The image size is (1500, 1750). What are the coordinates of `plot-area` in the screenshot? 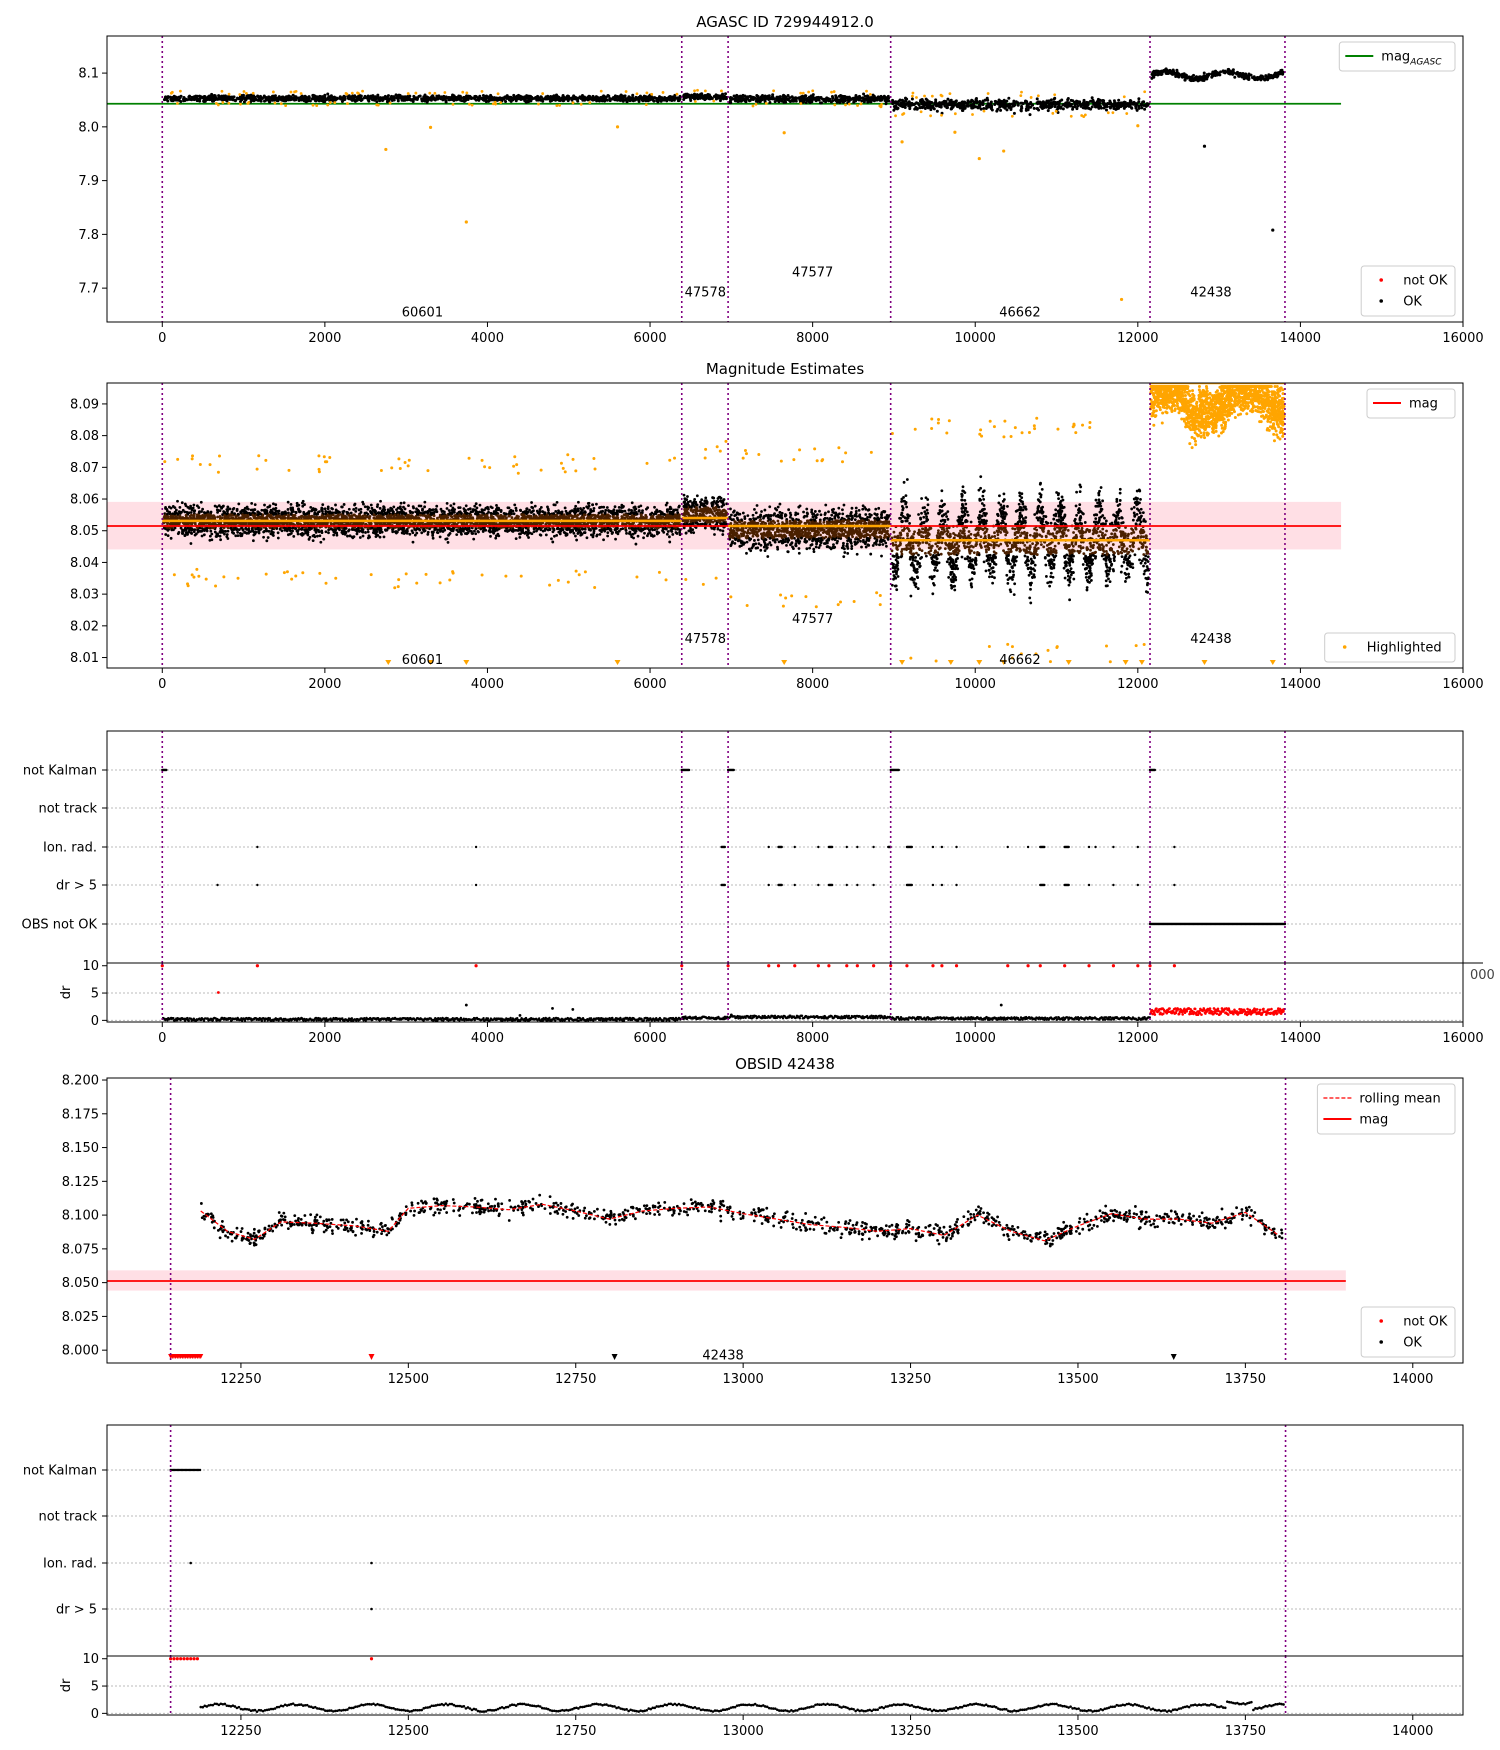 It's located at (724, 525).